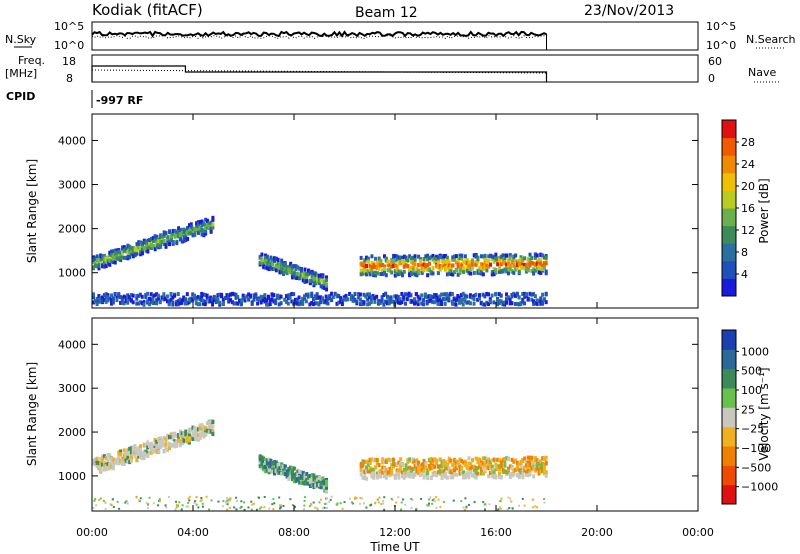  What do you see at coordinates (319, 73) in the screenshot?
I see `freq-trace` at bounding box center [319, 73].